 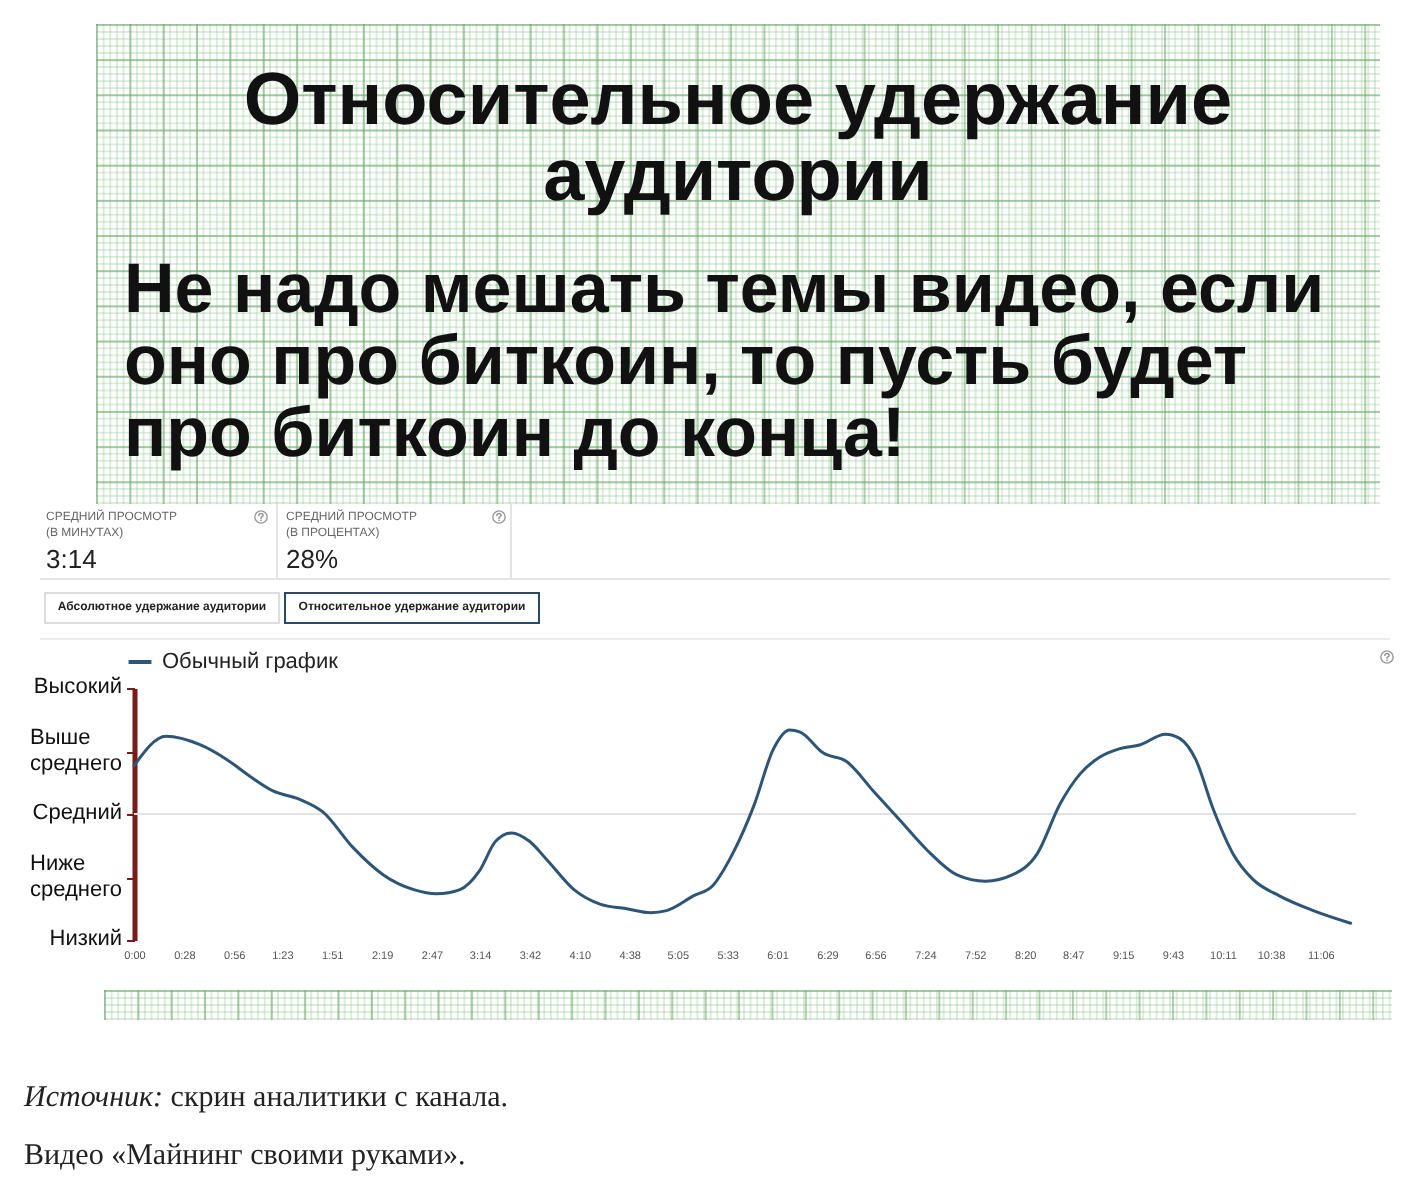 What do you see at coordinates (738, 137) in the screenshot?
I see `chart-title: Относительное удержание аудитории` at bounding box center [738, 137].